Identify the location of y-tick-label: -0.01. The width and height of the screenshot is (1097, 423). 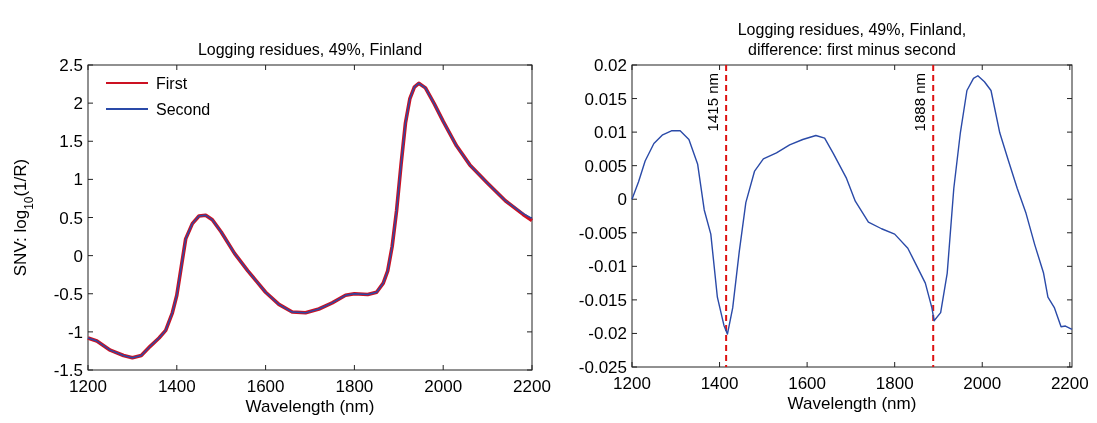
(607, 267).